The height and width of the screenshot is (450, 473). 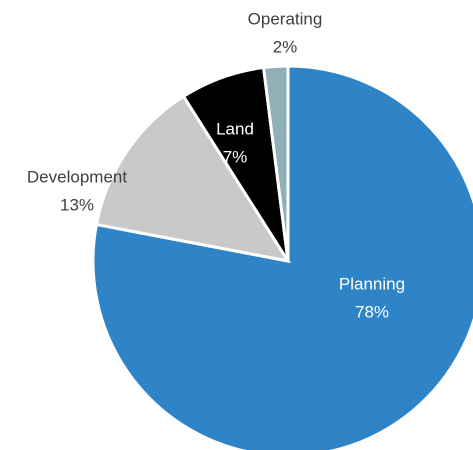 What do you see at coordinates (285, 46) in the screenshot?
I see `slice-value-label: 2%` at bounding box center [285, 46].